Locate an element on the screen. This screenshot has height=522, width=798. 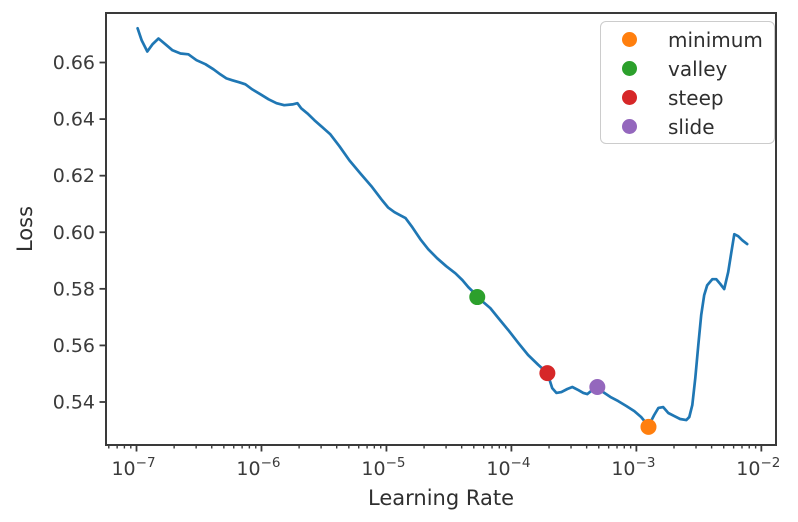
legend: minimum valley steep slide is located at coordinates (687, 82).